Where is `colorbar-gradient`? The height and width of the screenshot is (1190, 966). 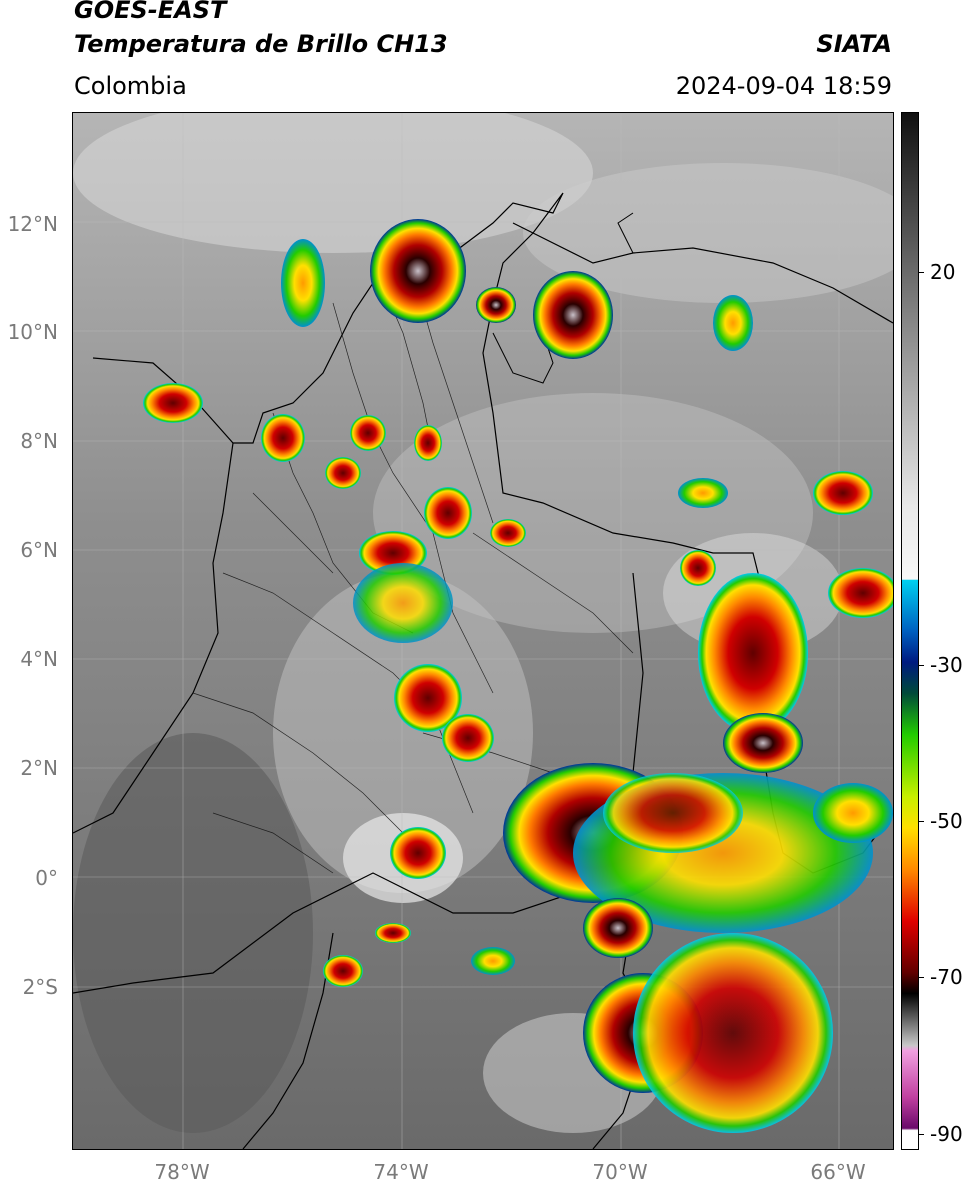
colorbar-gradient is located at coordinates (910, 631).